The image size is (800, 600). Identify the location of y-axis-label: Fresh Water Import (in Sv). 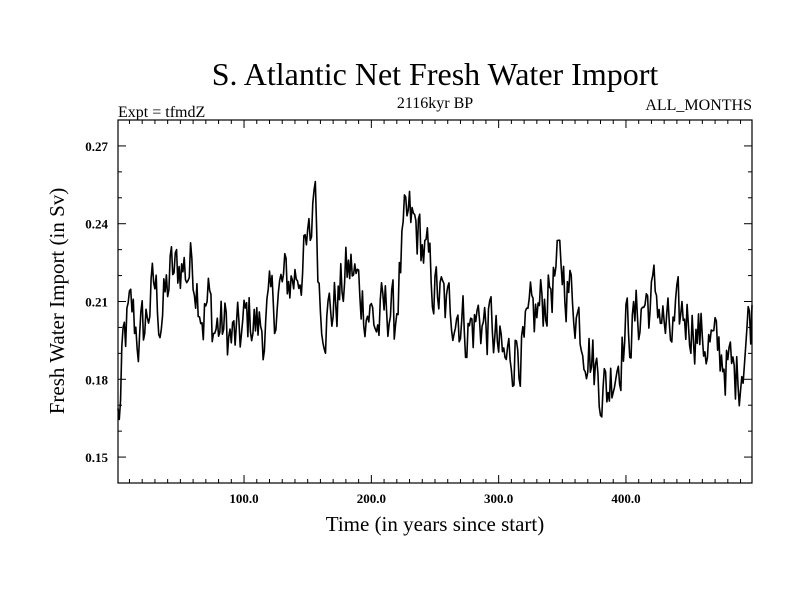
(57, 301).